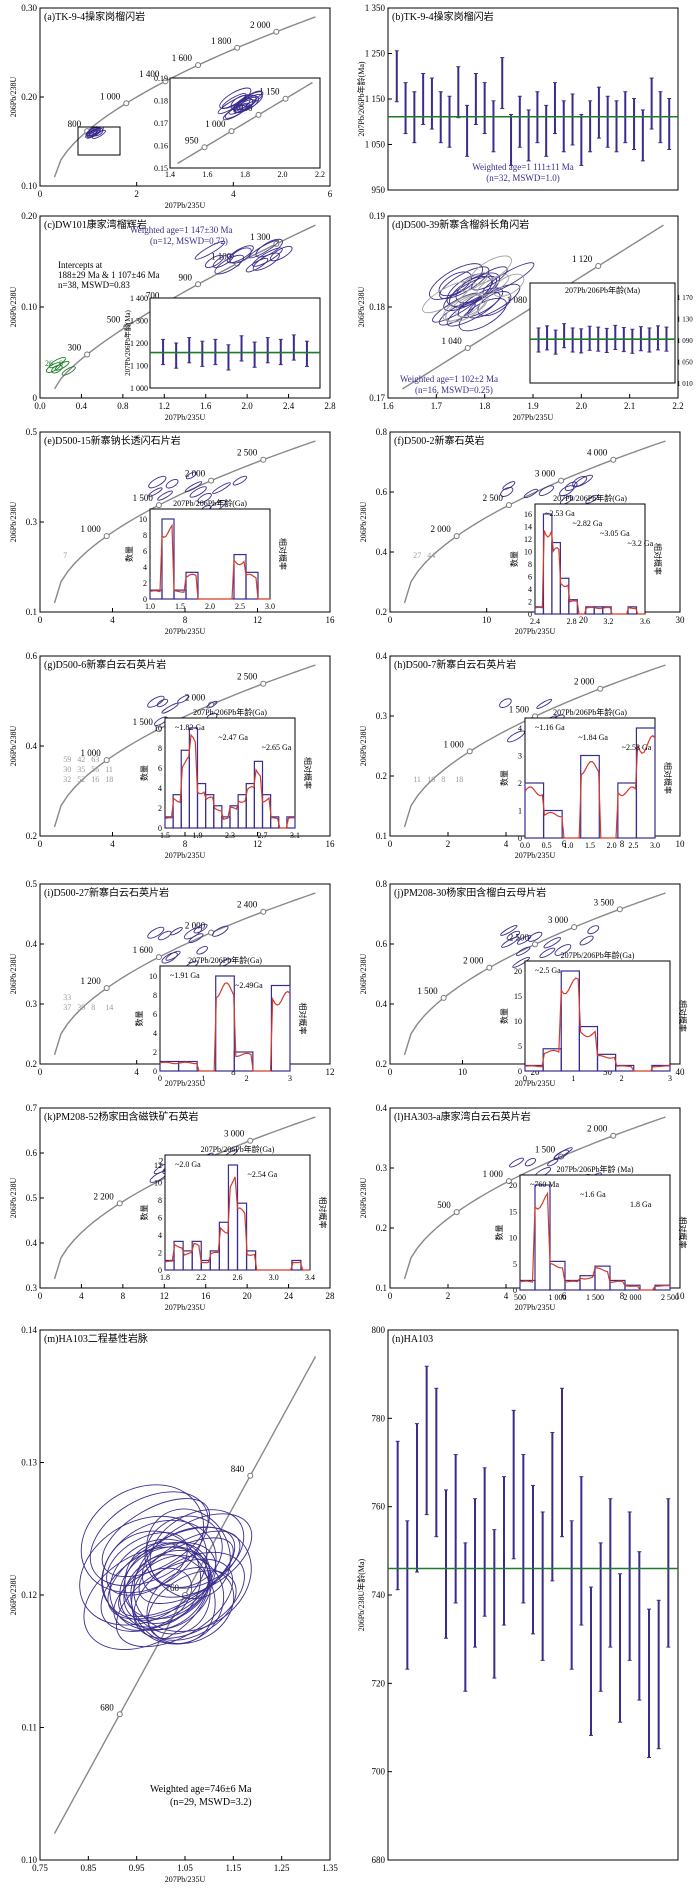  I want to click on concordia-age-label: 840, so click(238, 1469).